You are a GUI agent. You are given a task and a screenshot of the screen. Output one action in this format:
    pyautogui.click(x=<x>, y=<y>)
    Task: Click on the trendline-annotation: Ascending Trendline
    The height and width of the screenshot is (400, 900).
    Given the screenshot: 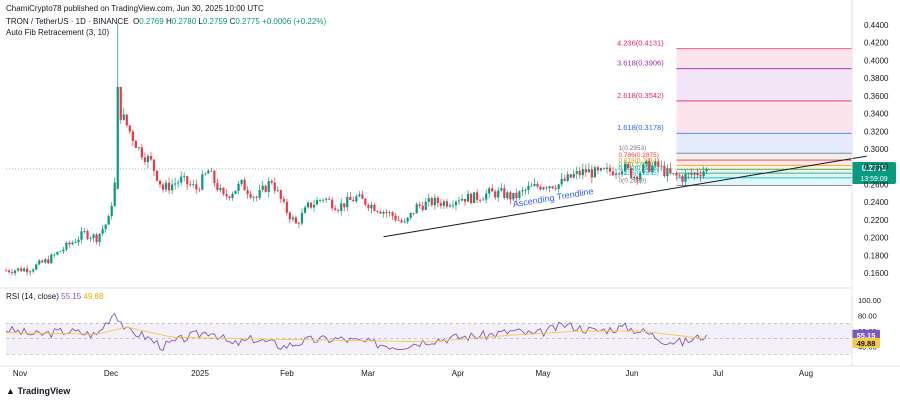 What is the action you would take?
    pyautogui.click(x=553, y=197)
    